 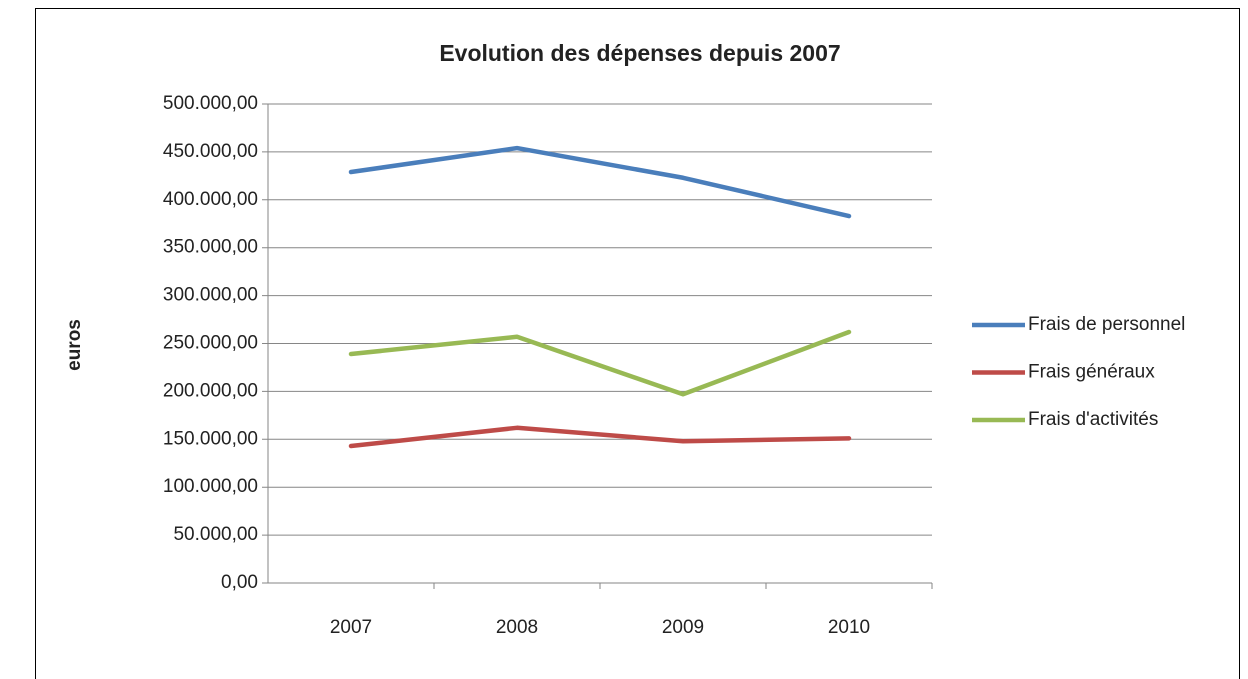 What do you see at coordinates (1106, 324) in the screenshot?
I see `legend-label: Frais de personnel` at bounding box center [1106, 324].